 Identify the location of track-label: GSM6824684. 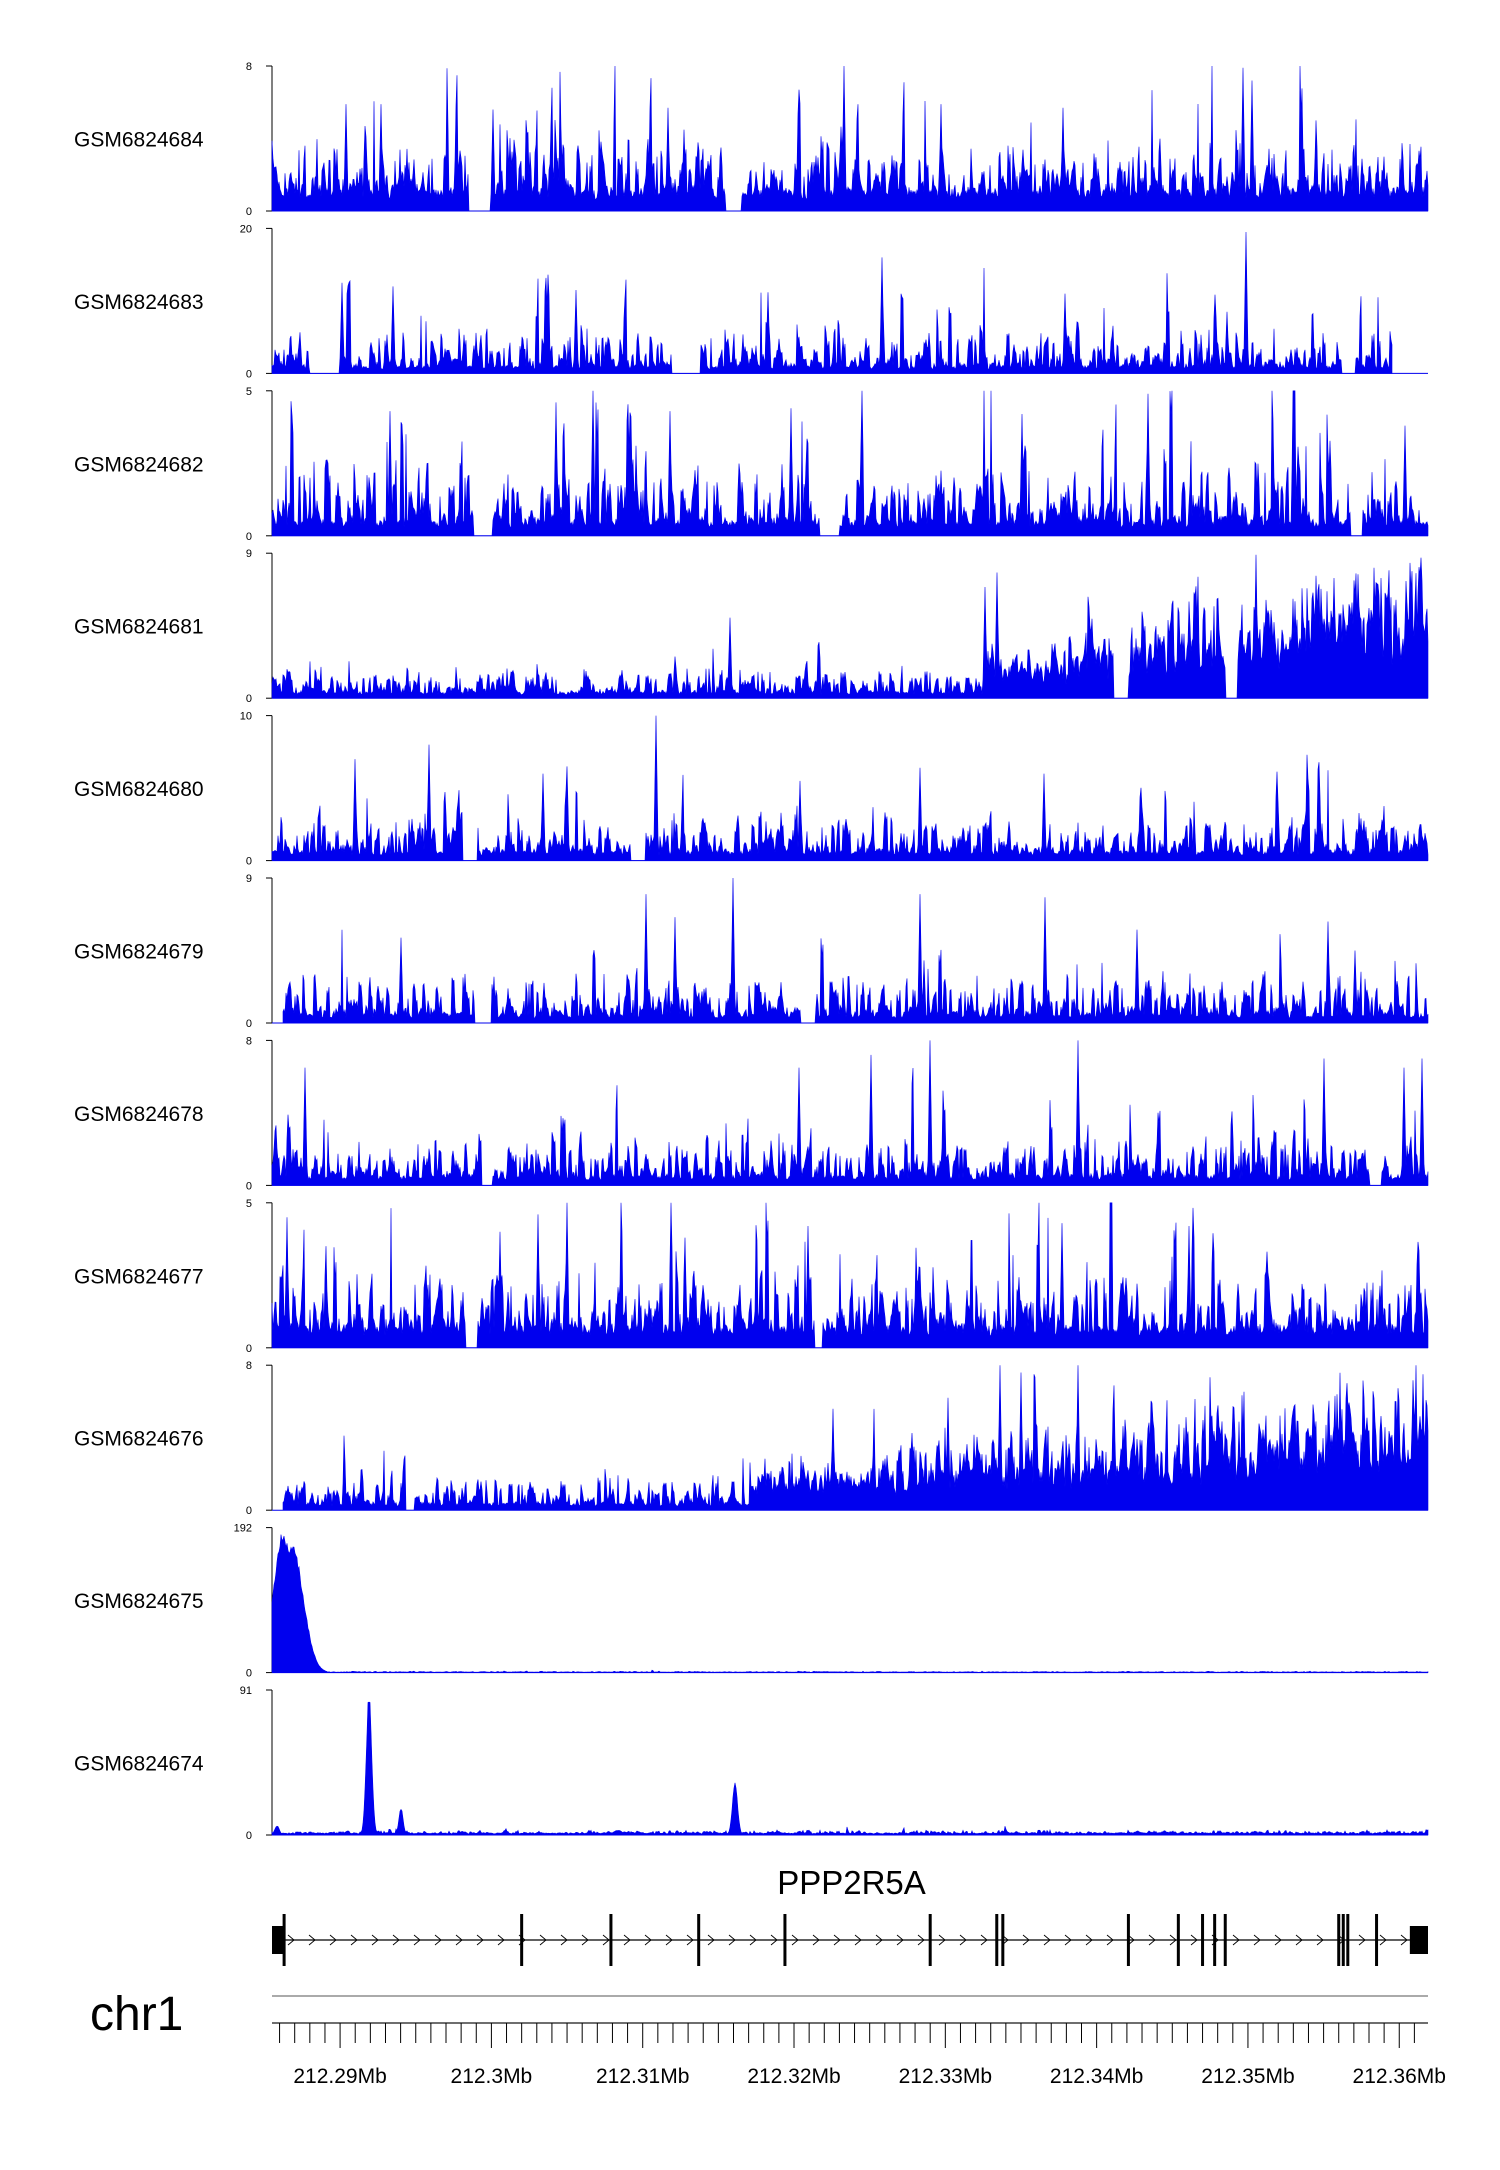
(139, 140).